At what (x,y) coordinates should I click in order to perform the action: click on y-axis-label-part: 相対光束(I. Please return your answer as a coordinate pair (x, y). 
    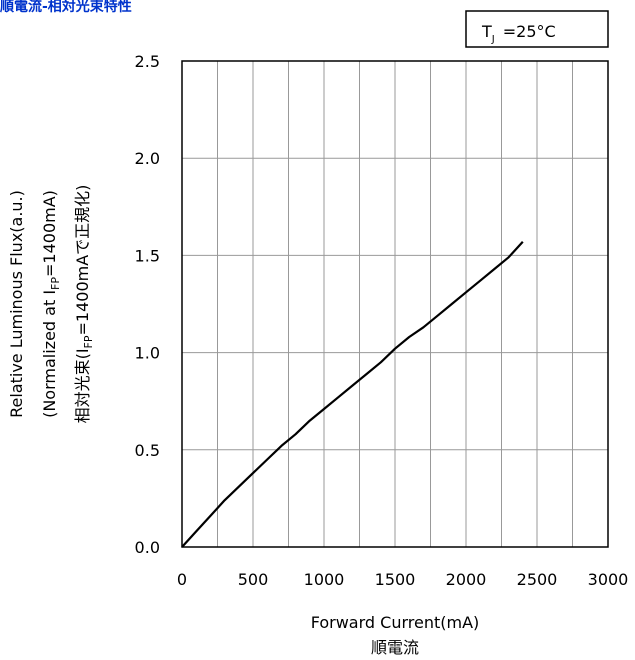
    Looking at the image, I should click on (82, 385).